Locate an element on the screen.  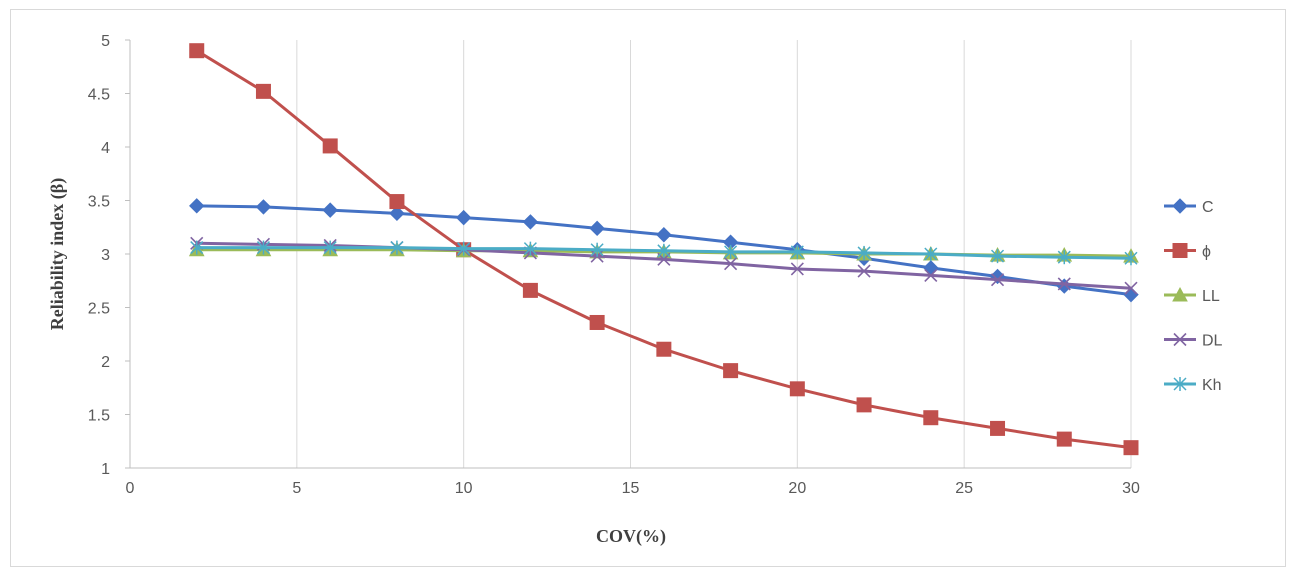
y-tick-label: 2 is located at coordinates (105, 362).